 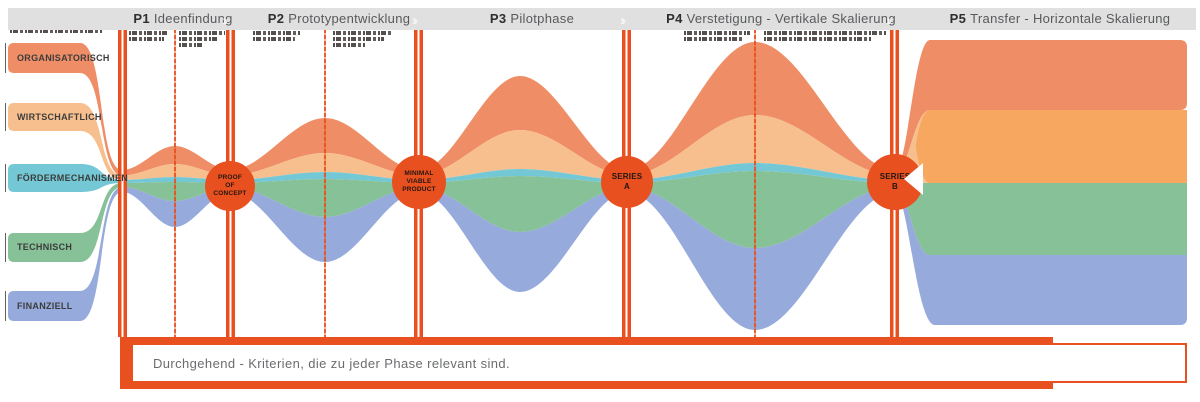 I want to click on phase-label-p4: P4 Verstetigung - Vertikale Skalierung, so click(x=781, y=19).